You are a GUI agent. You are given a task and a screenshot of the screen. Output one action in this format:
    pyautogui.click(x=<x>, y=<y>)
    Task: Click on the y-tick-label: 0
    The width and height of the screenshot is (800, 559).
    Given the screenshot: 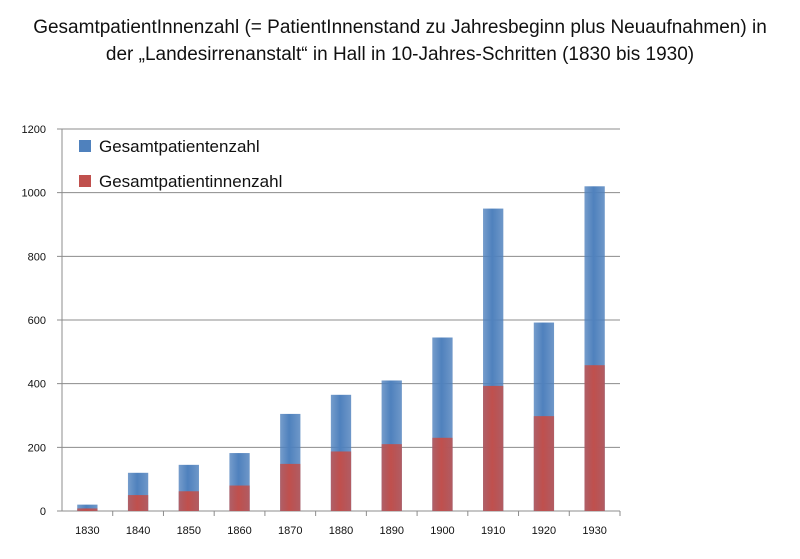 What is the action you would take?
    pyautogui.click(x=43, y=512)
    